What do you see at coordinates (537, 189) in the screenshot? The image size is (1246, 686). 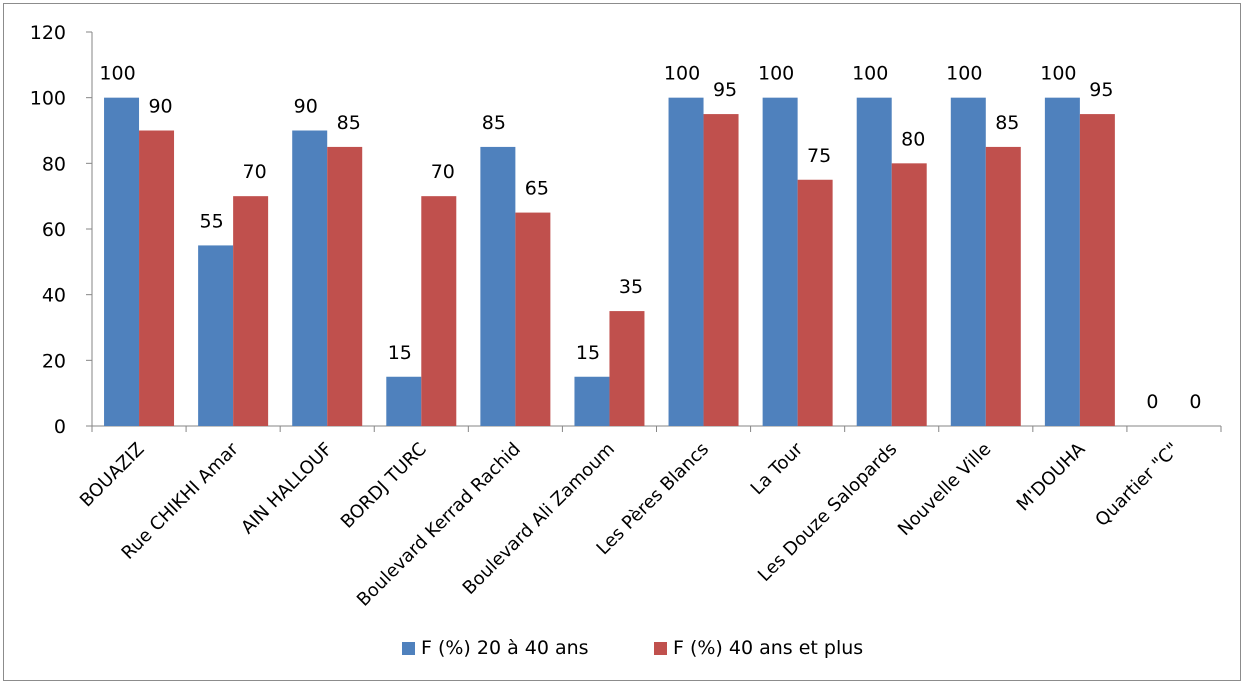 I see `data-label: 65` at bounding box center [537, 189].